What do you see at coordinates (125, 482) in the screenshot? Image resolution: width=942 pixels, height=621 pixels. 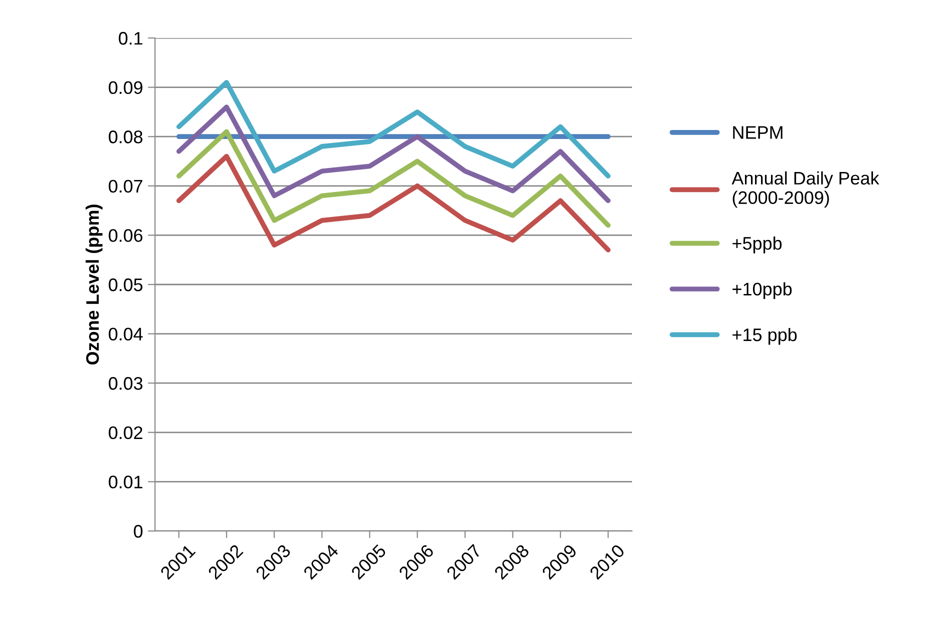 I see `y-tick-label: 0.01` at bounding box center [125, 482].